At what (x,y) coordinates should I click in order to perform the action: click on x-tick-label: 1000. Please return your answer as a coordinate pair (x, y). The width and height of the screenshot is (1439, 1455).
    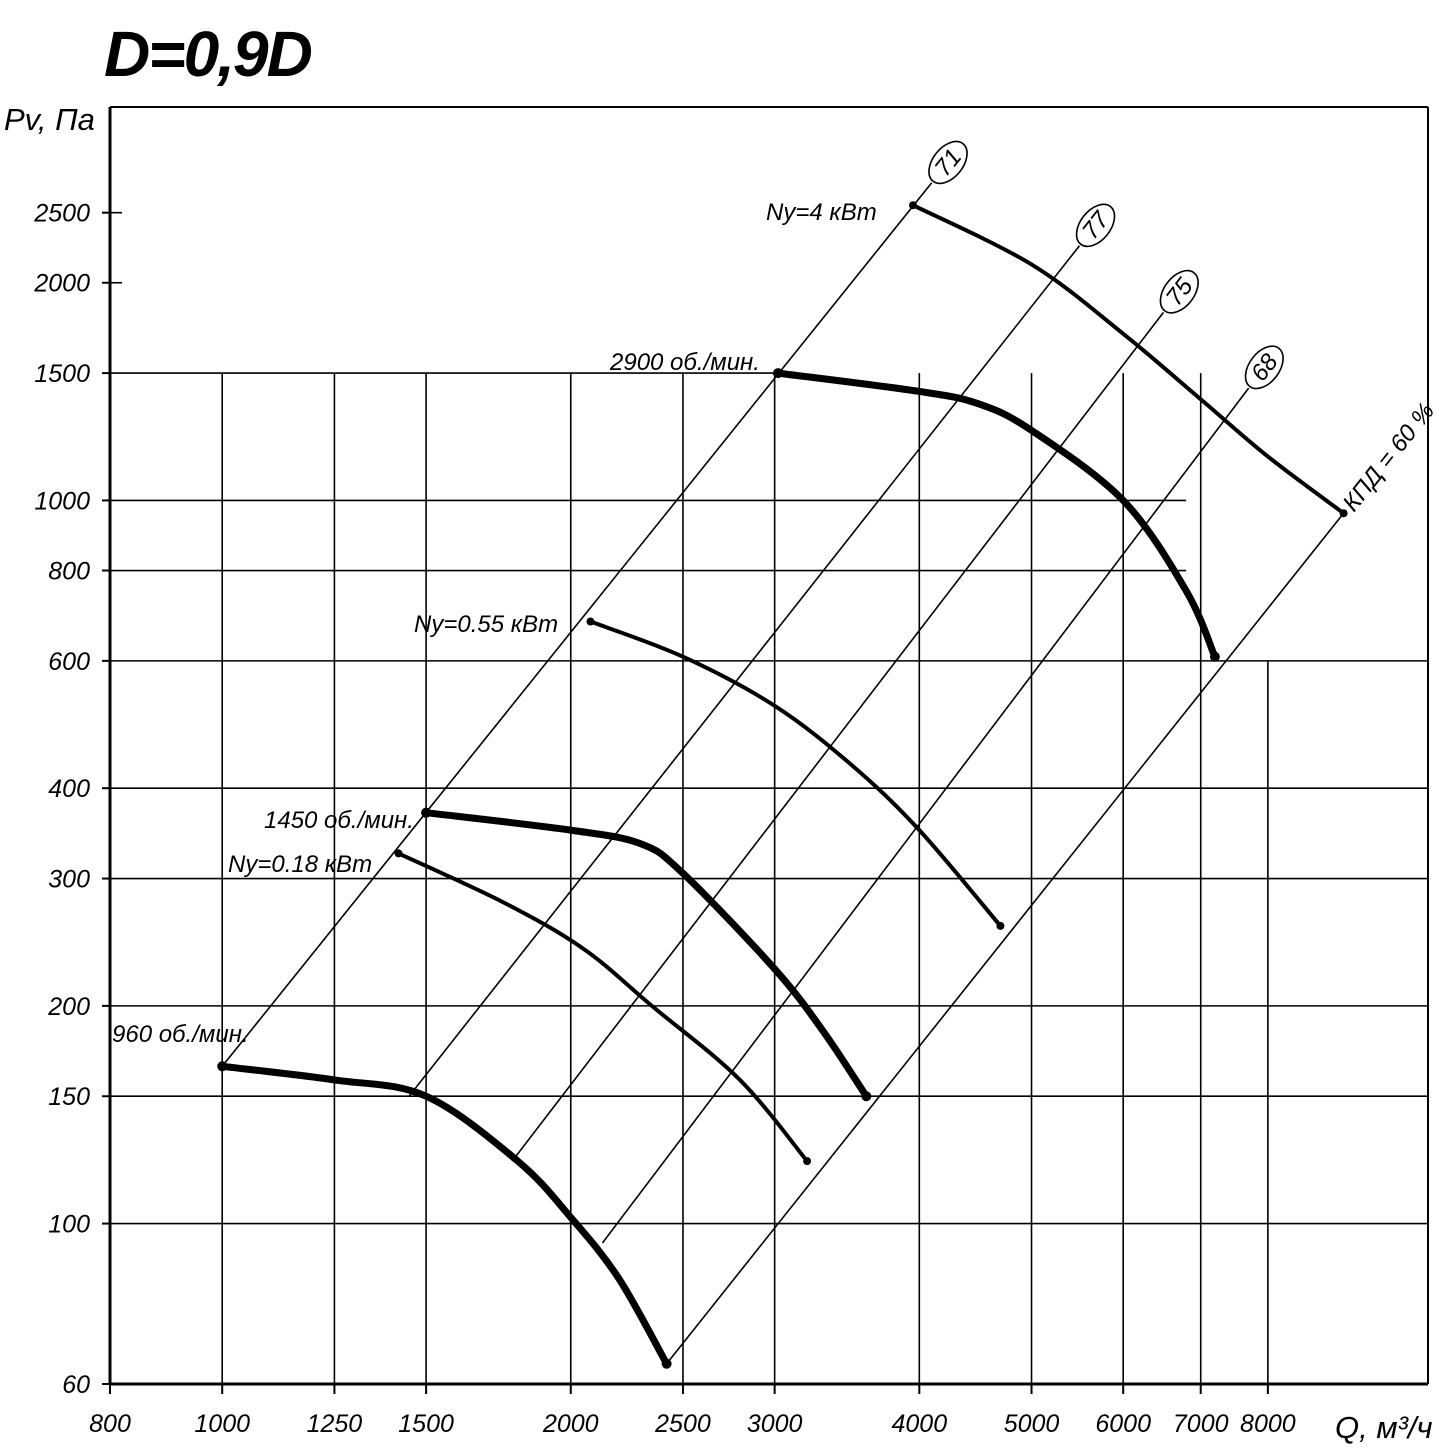
    Looking at the image, I should click on (222, 1424).